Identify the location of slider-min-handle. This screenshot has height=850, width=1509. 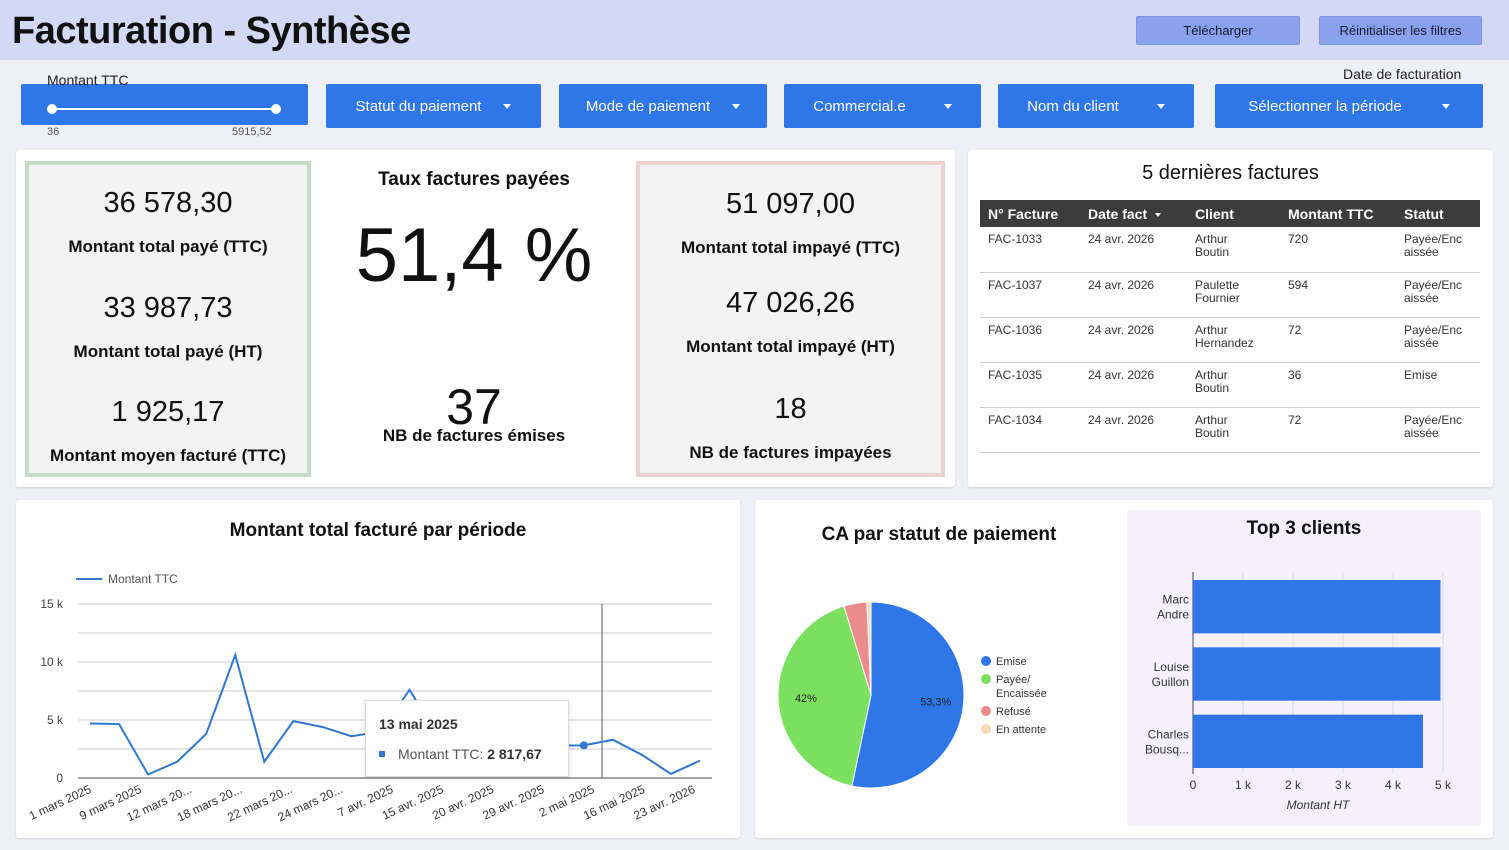
(52, 109).